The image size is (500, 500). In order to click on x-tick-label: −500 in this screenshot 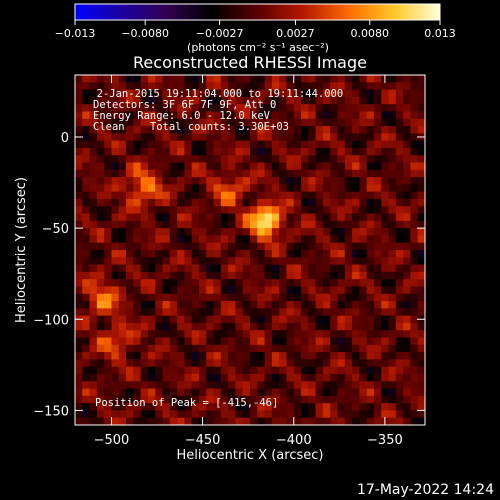, I will do `click(112, 440)`.